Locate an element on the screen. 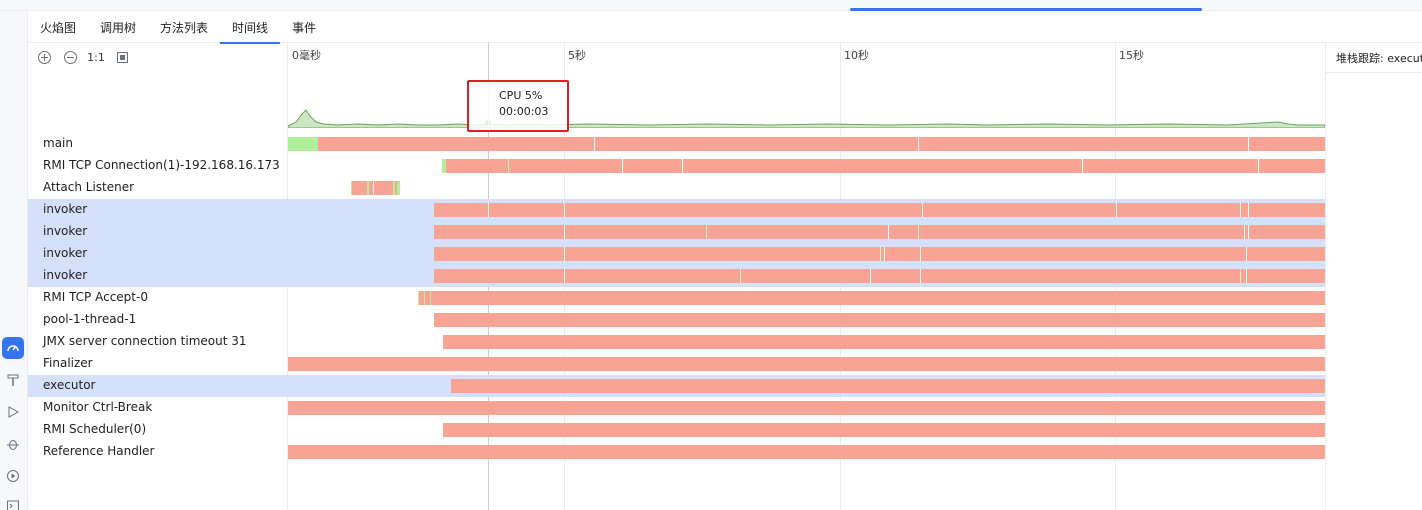 The width and height of the screenshot is (1422, 510). timeline-toolbar: 1:1 is located at coordinates (83, 57).